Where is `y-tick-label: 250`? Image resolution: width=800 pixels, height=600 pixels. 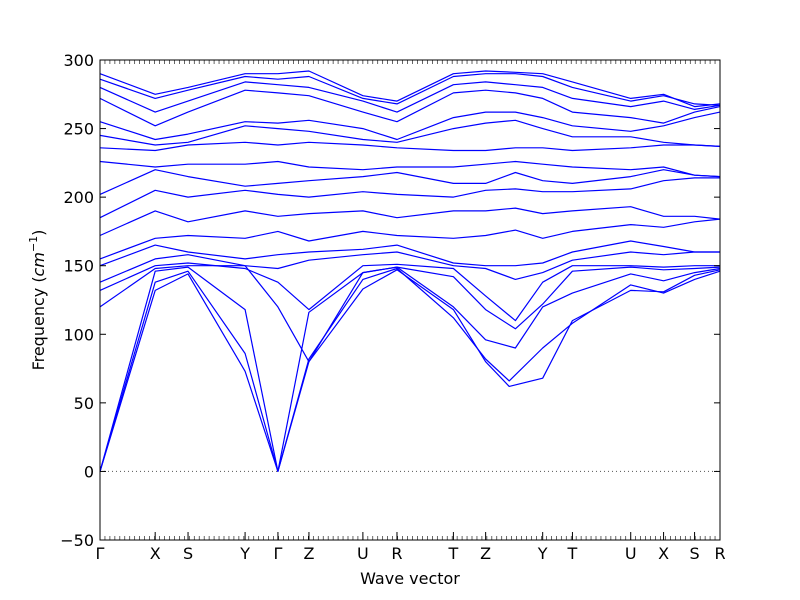
y-tick-label: 250 is located at coordinates (78, 129).